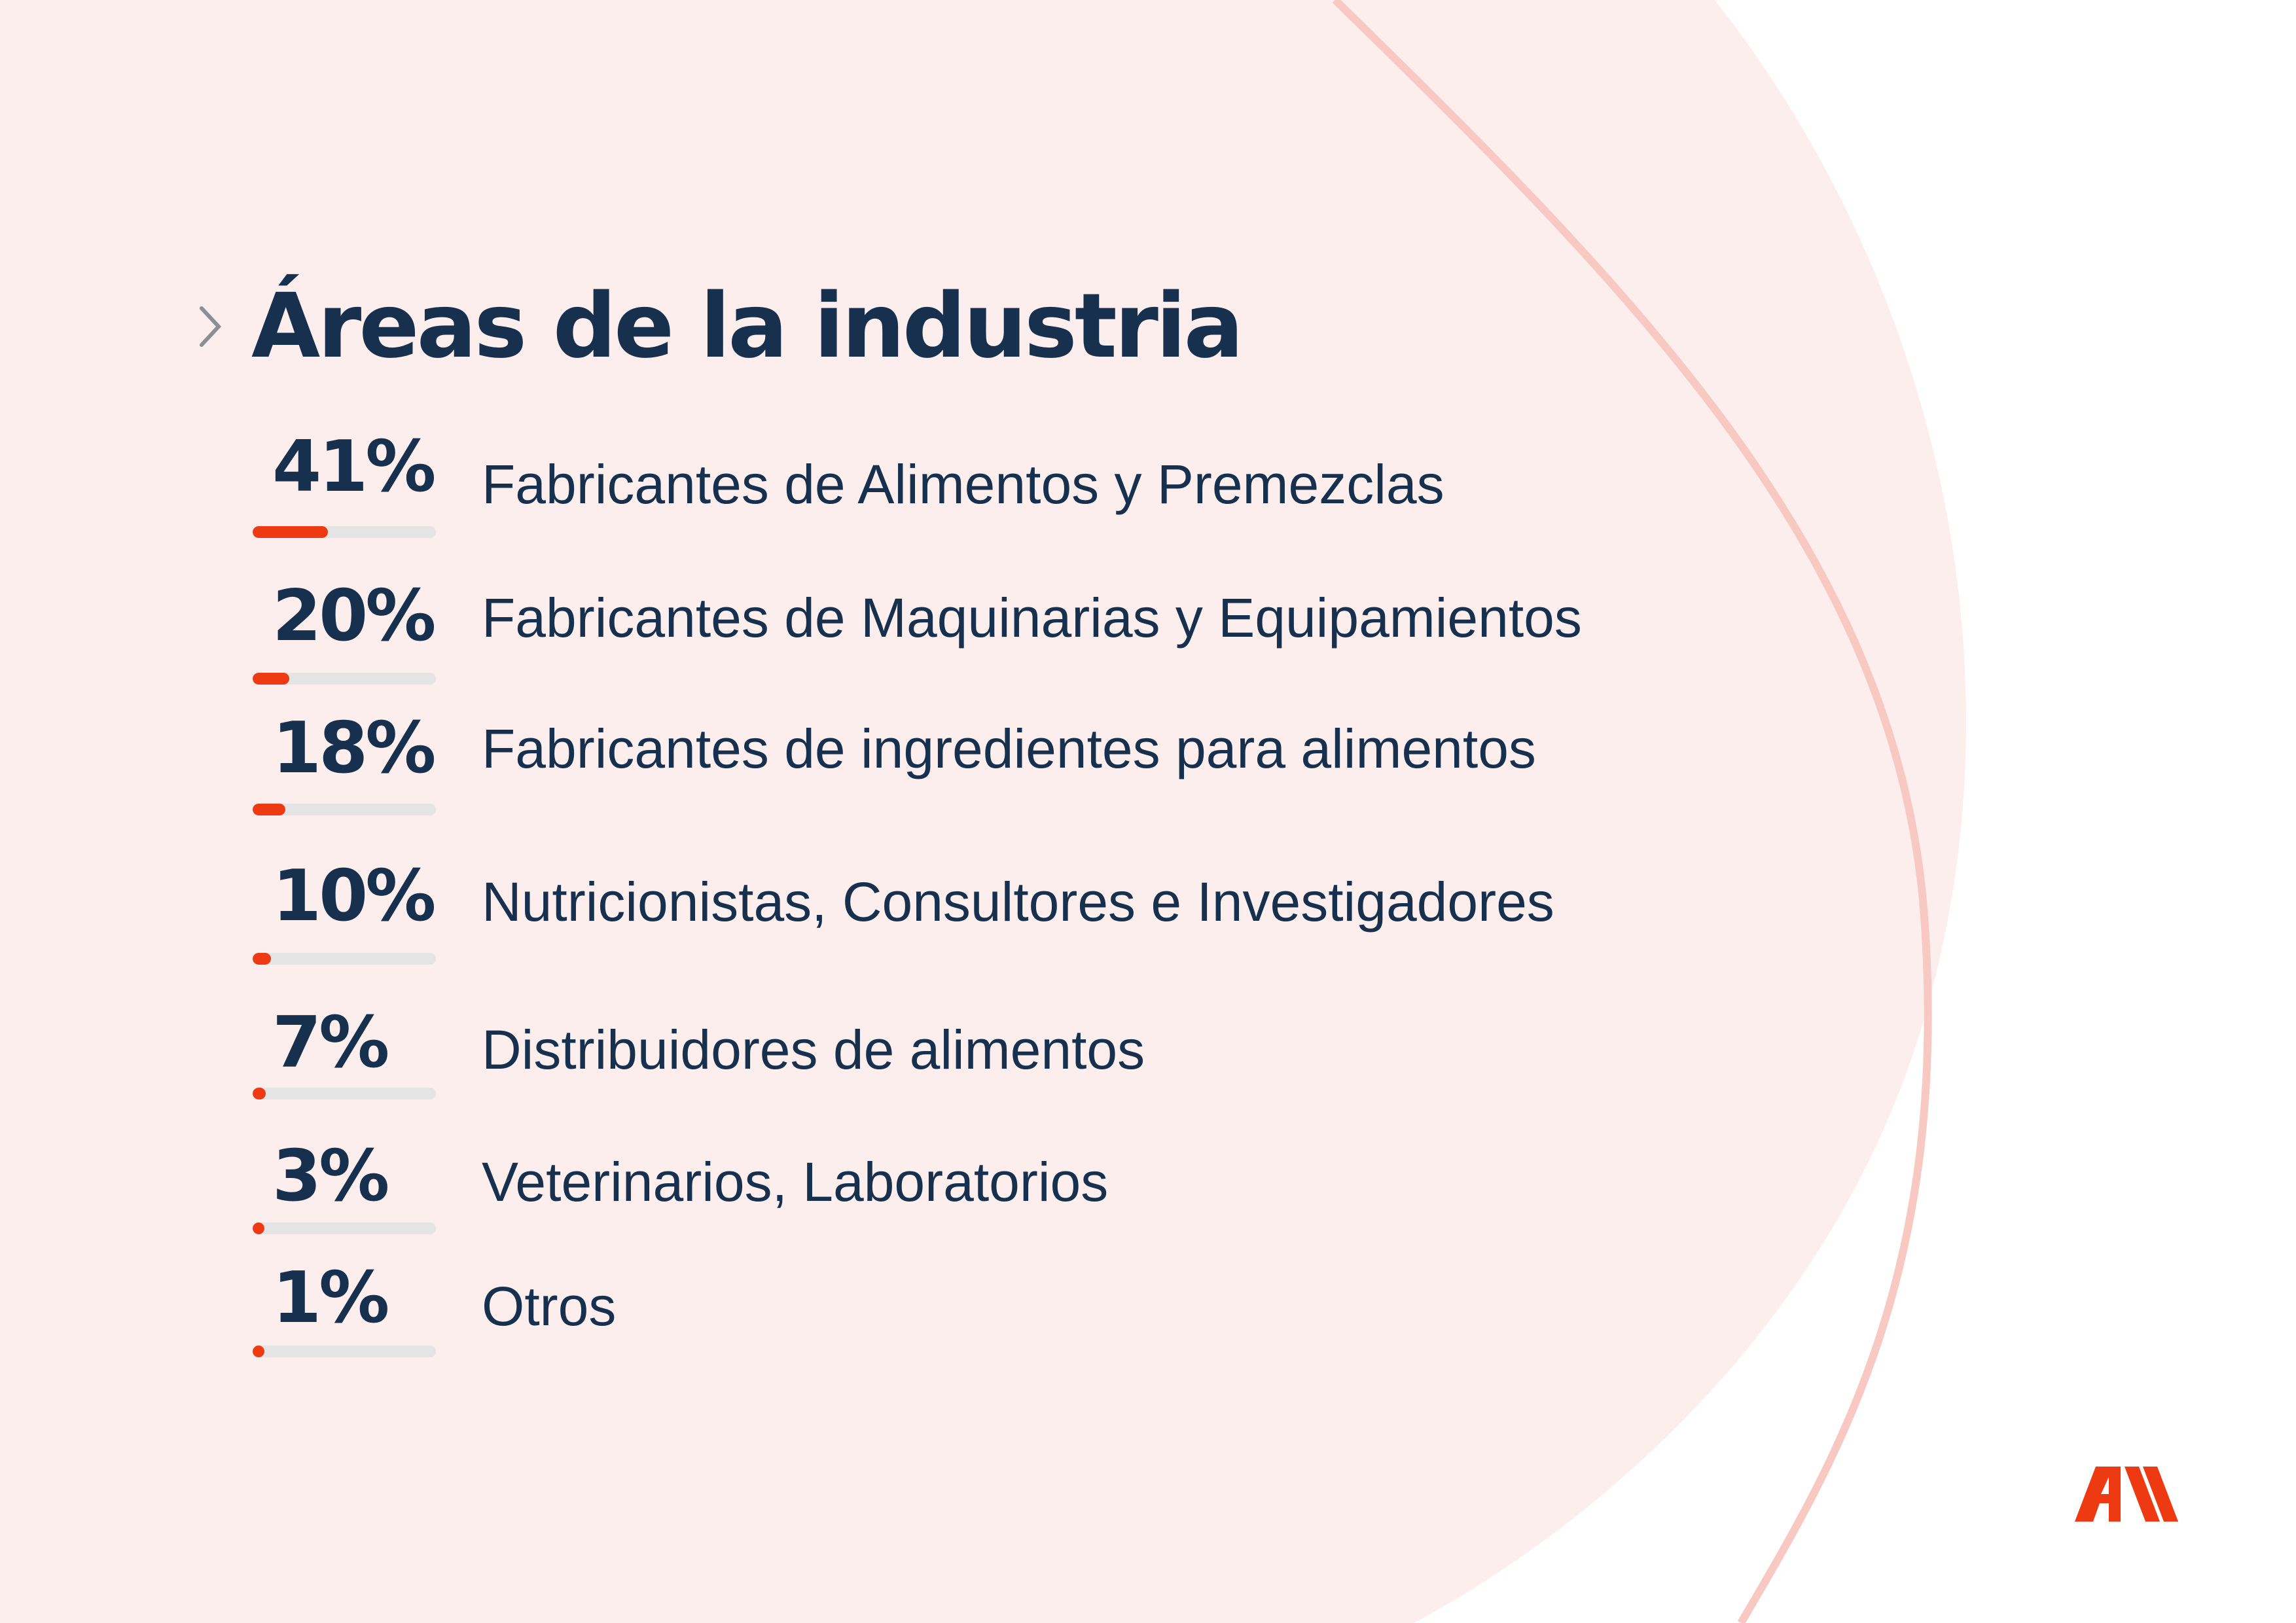 The width and height of the screenshot is (2296, 1623). What do you see at coordinates (1038, 1312) in the screenshot?
I see `list-item: 1% Otros` at bounding box center [1038, 1312].